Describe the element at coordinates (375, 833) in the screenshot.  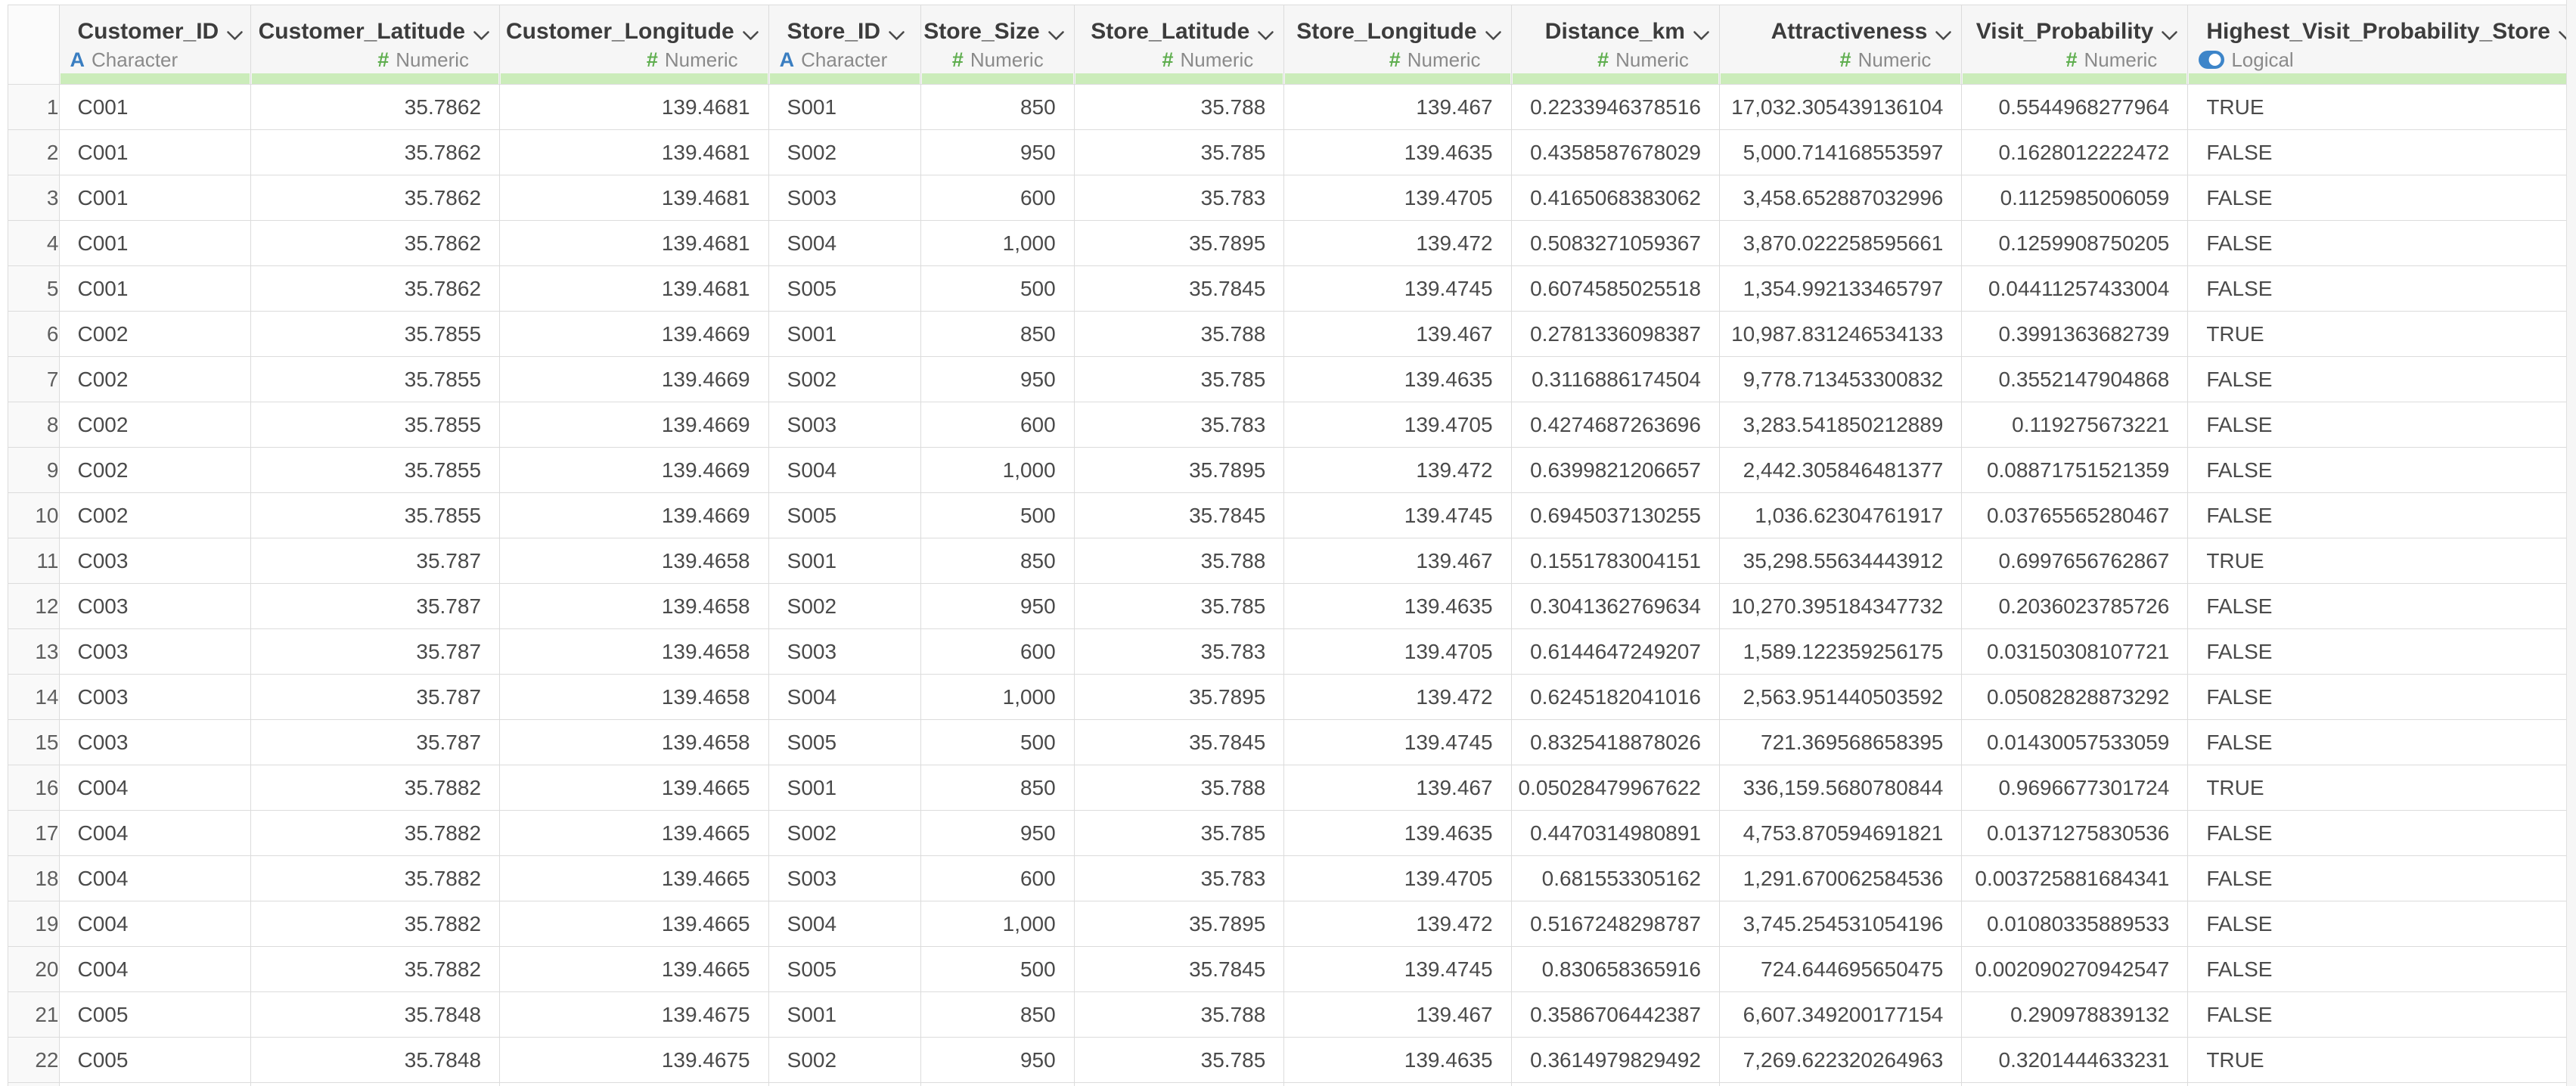
I see `cell-customer_latitude: 35.7882` at that location.